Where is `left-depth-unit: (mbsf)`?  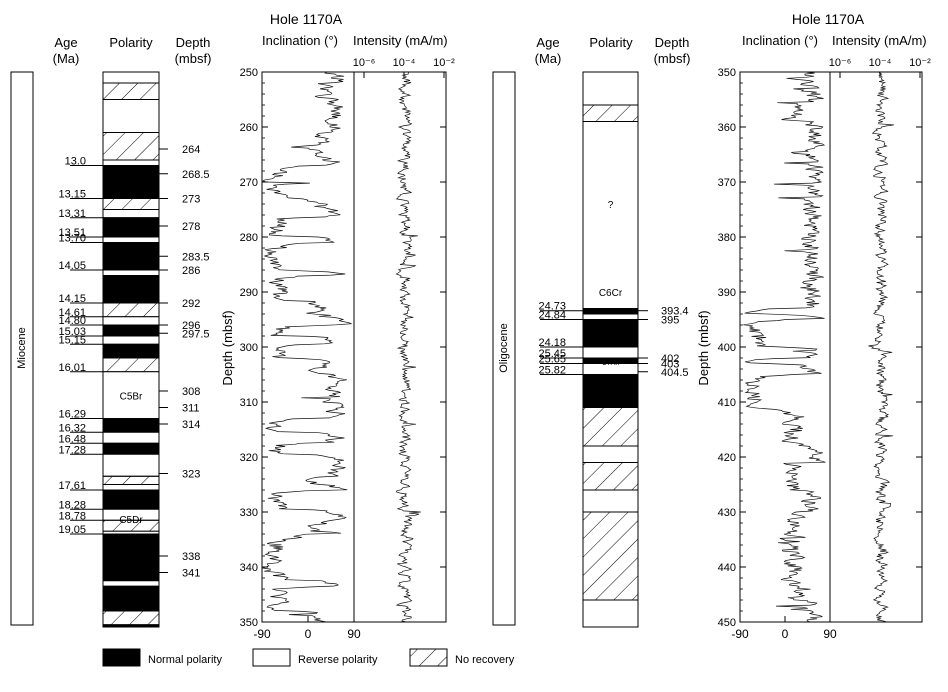 left-depth-unit: (mbsf) is located at coordinates (193, 58).